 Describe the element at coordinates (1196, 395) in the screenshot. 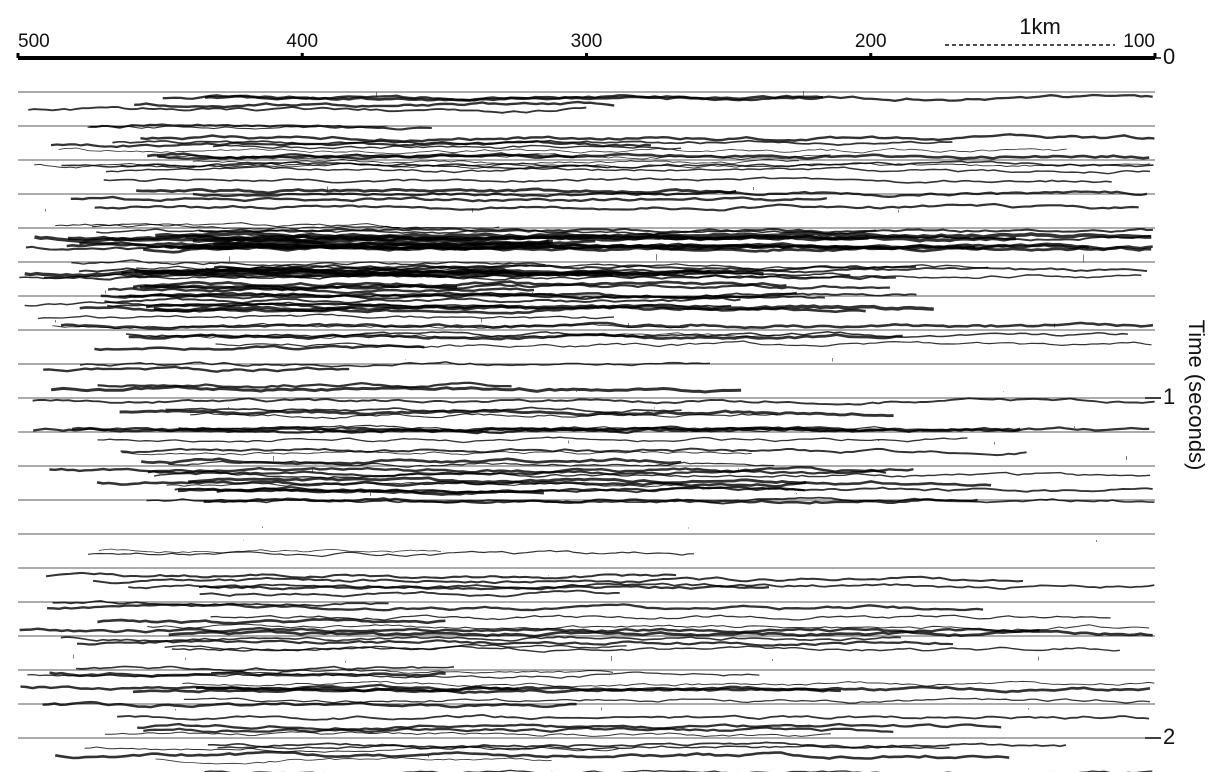

I see `y-axis-label: Time (seconds)` at that location.